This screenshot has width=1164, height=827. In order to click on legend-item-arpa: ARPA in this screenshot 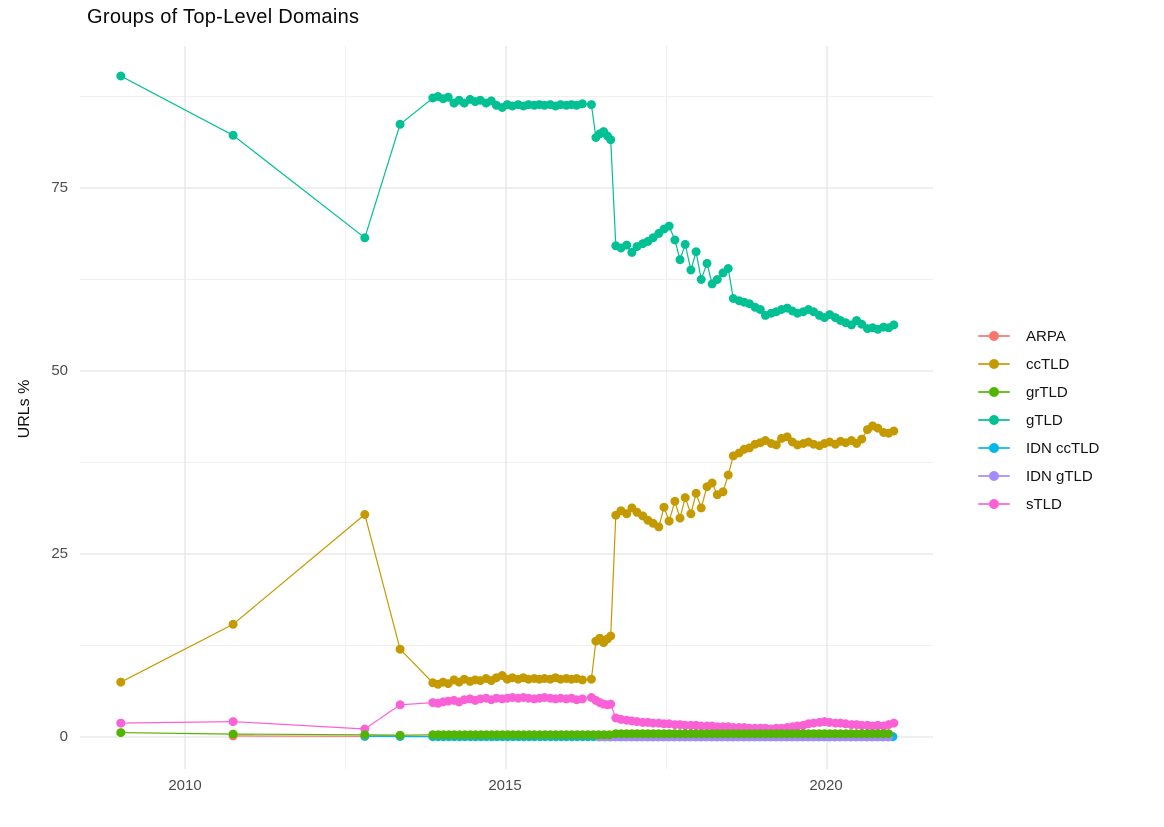, I will do `click(1038, 336)`.